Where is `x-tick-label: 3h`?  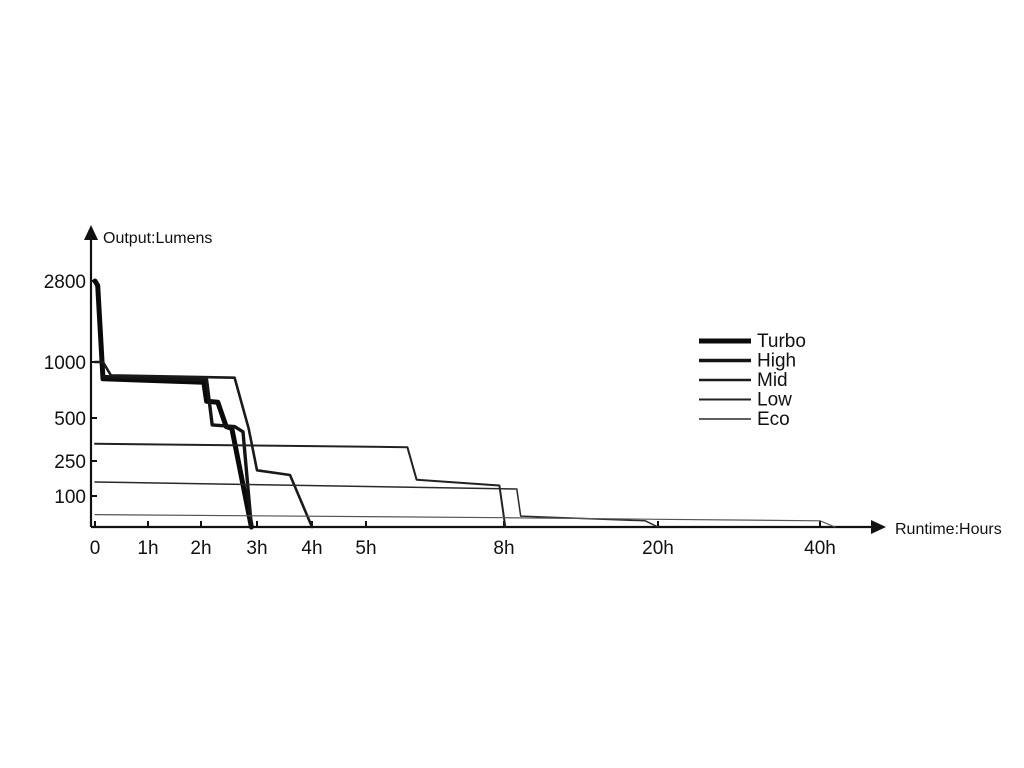 x-tick-label: 3h is located at coordinates (256, 548).